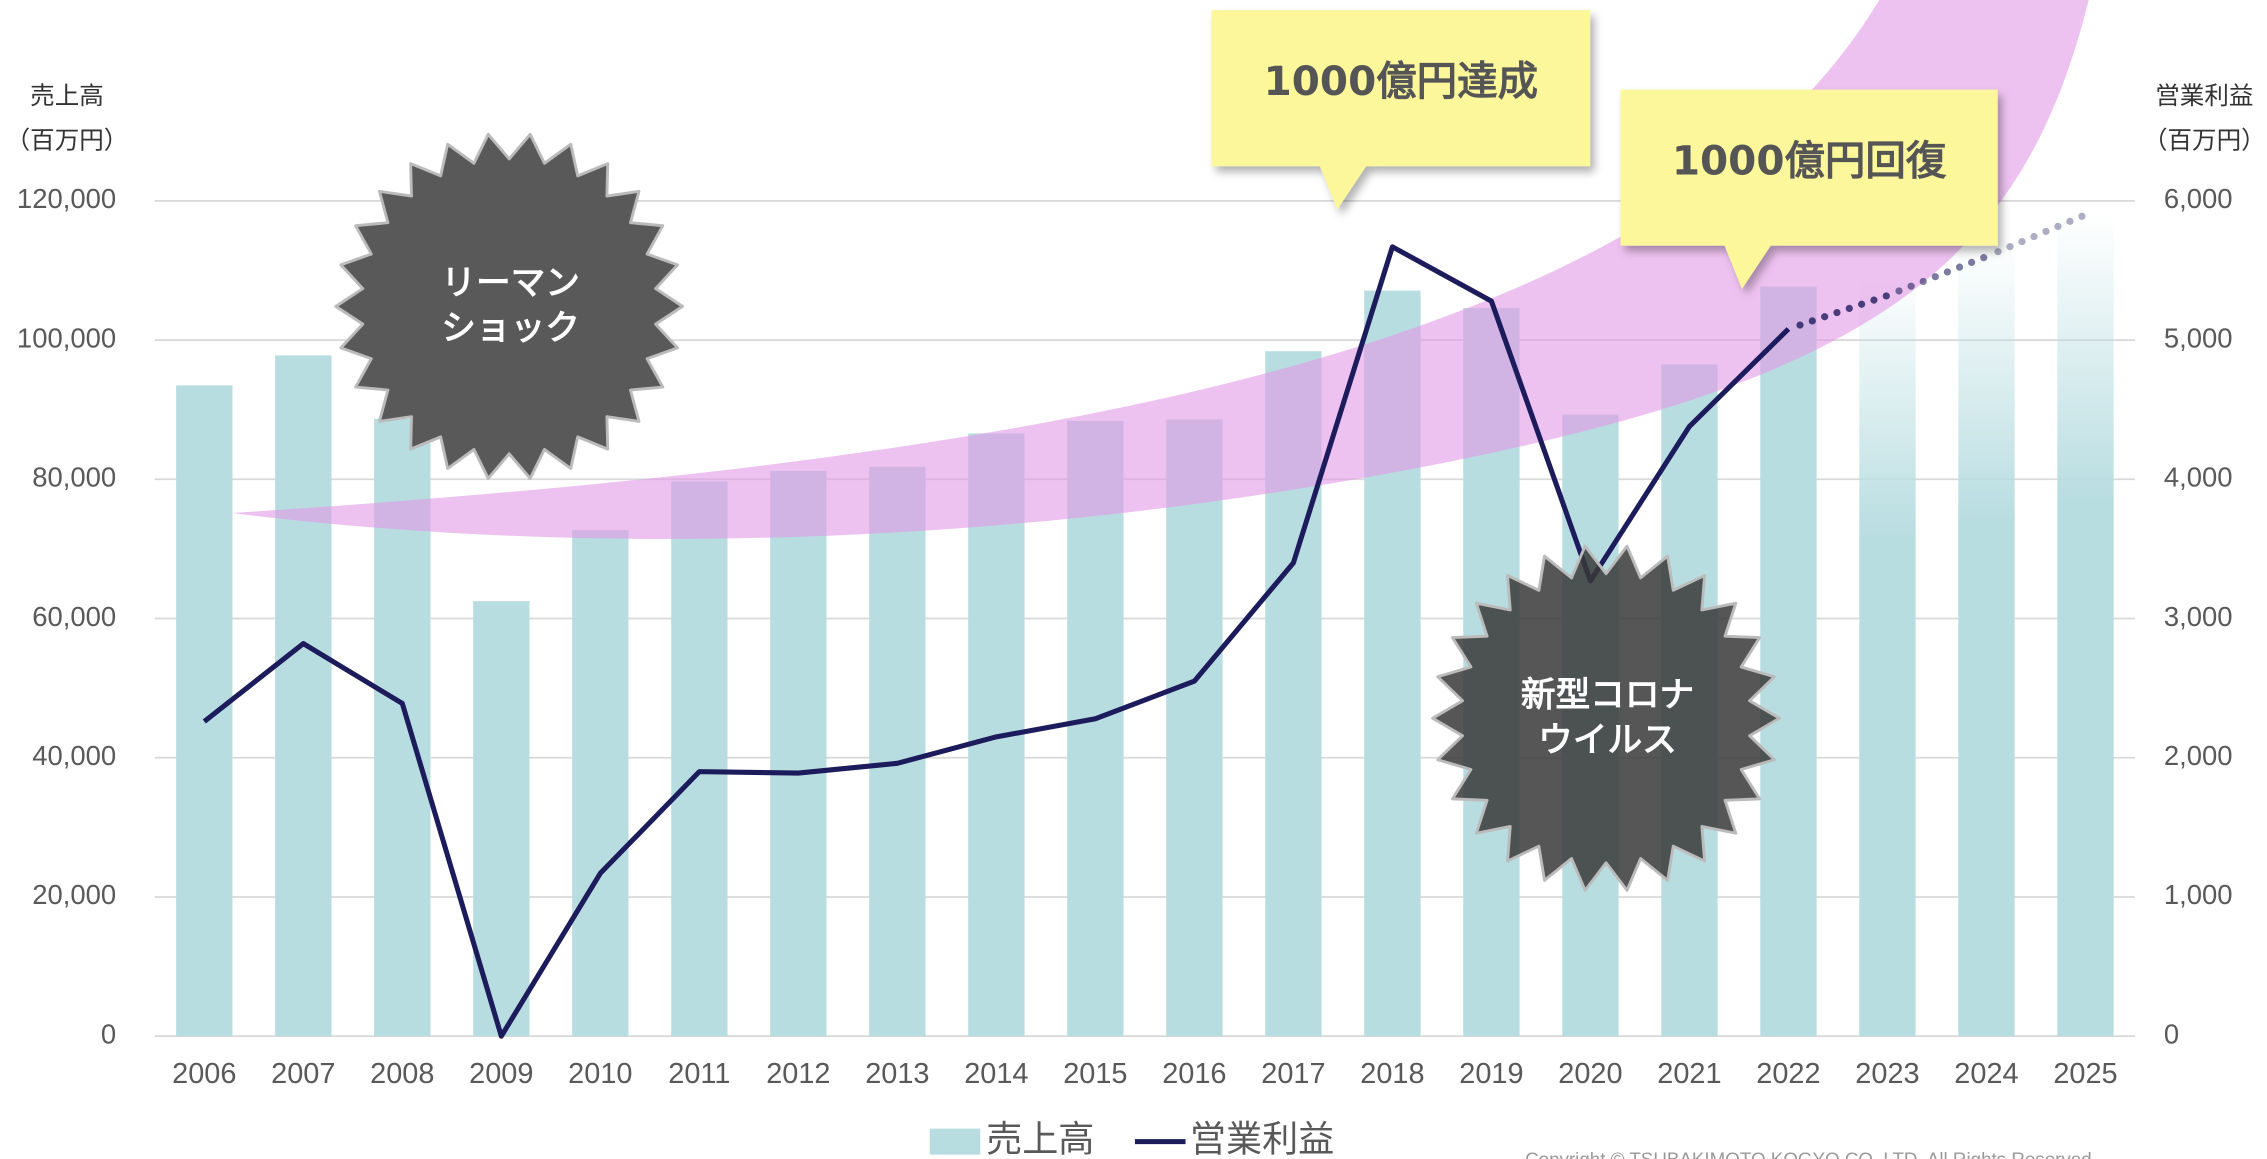  What do you see at coordinates (108, 1033) in the screenshot?
I see `y-tick-label: 0` at bounding box center [108, 1033].